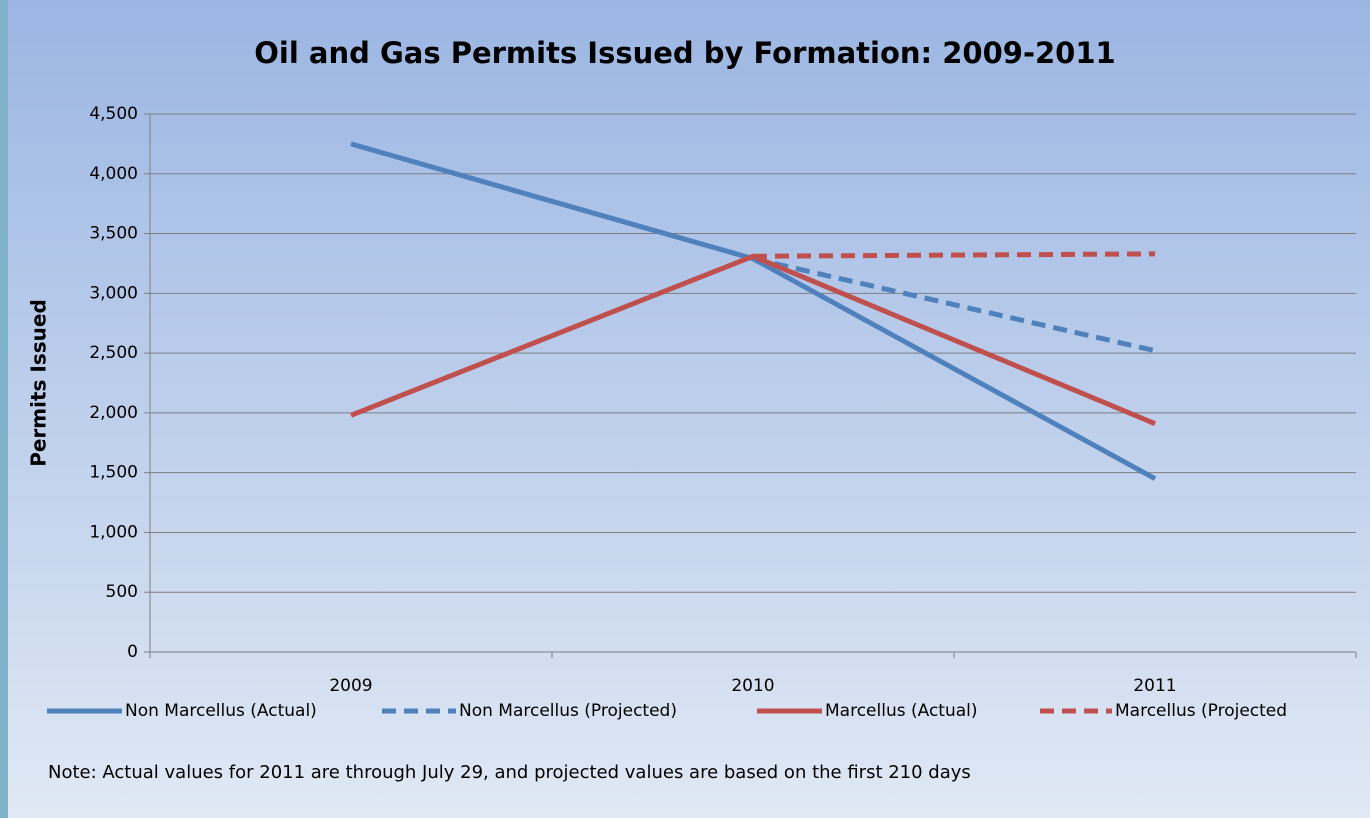 This screenshot has height=818, width=1370. Describe the element at coordinates (113, 114) in the screenshot. I see `y-tick-label: 4,500` at that location.